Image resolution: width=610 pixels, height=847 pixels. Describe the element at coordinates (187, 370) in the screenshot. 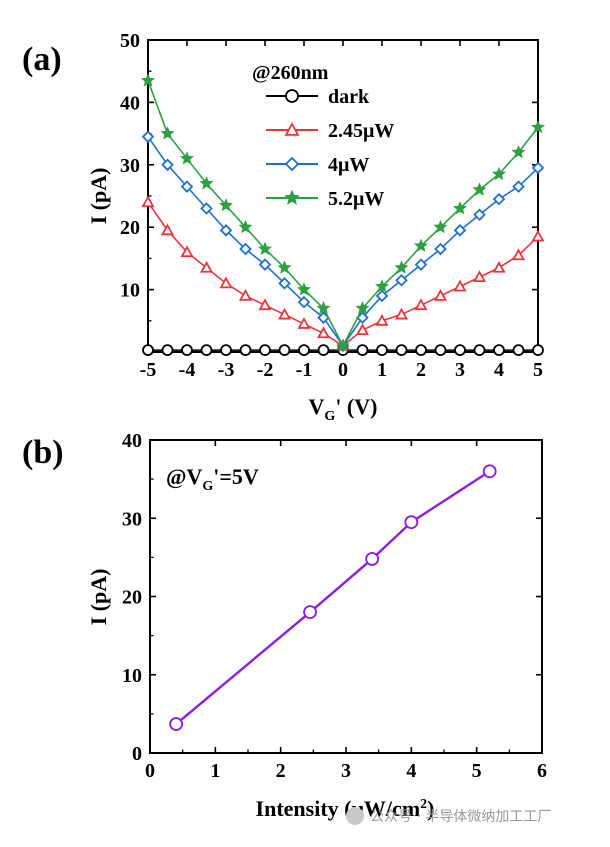

I see `panel-a-x-tick-label: -4` at that location.